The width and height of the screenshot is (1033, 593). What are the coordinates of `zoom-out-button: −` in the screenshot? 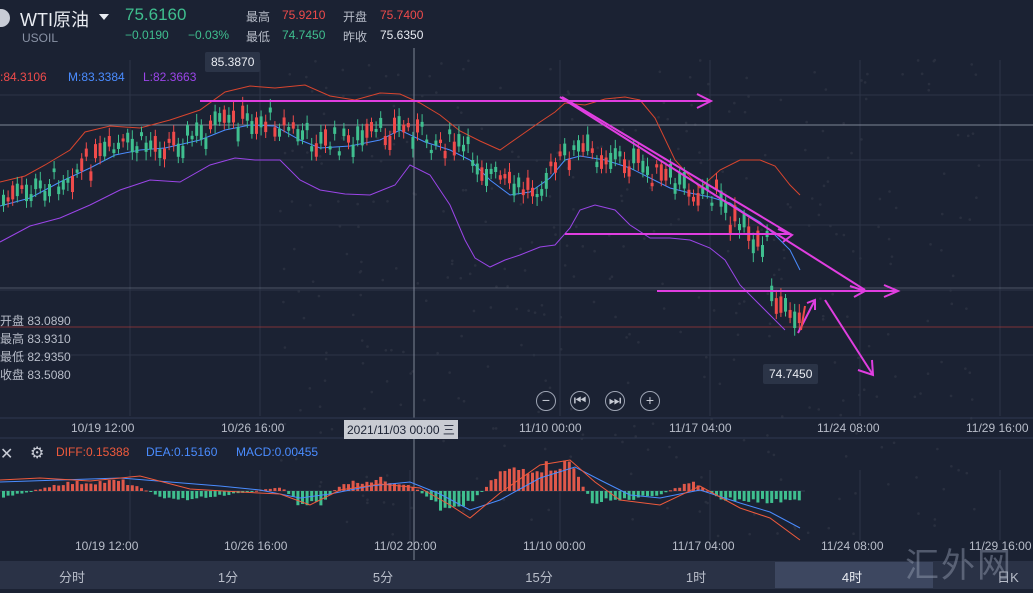 It's located at (546, 401).